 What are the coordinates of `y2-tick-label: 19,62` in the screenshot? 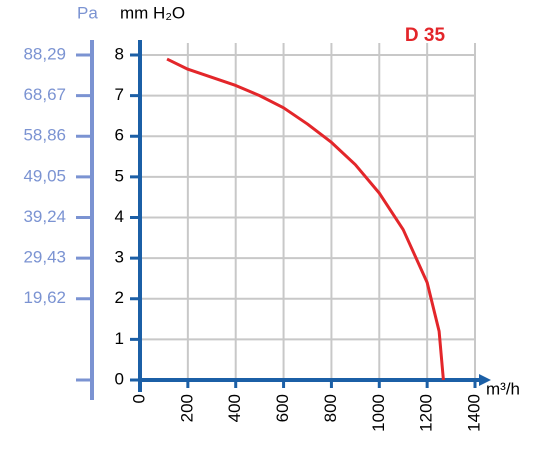 It's located at (44, 297).